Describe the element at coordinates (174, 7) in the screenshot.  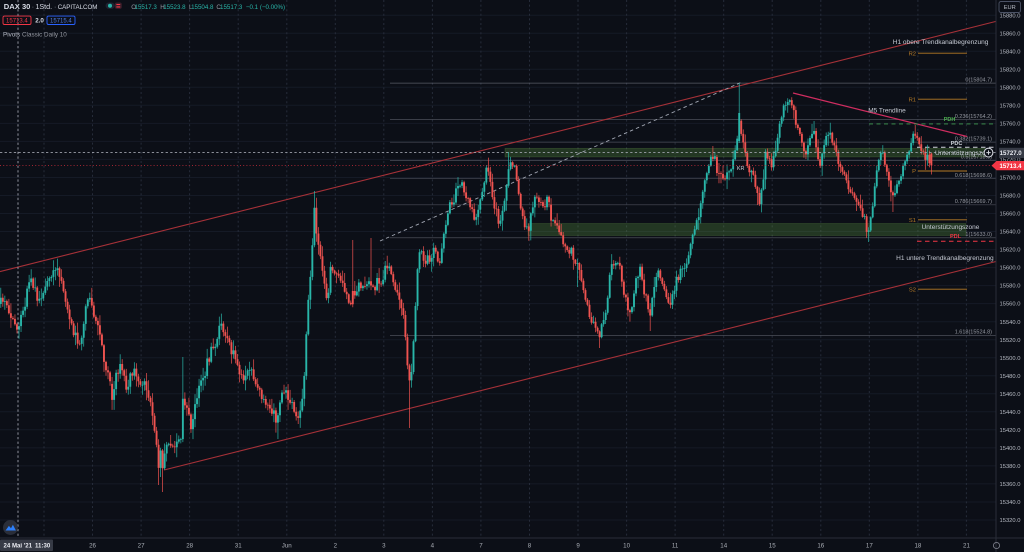
I see `svg-text: 15523.8` at that location.